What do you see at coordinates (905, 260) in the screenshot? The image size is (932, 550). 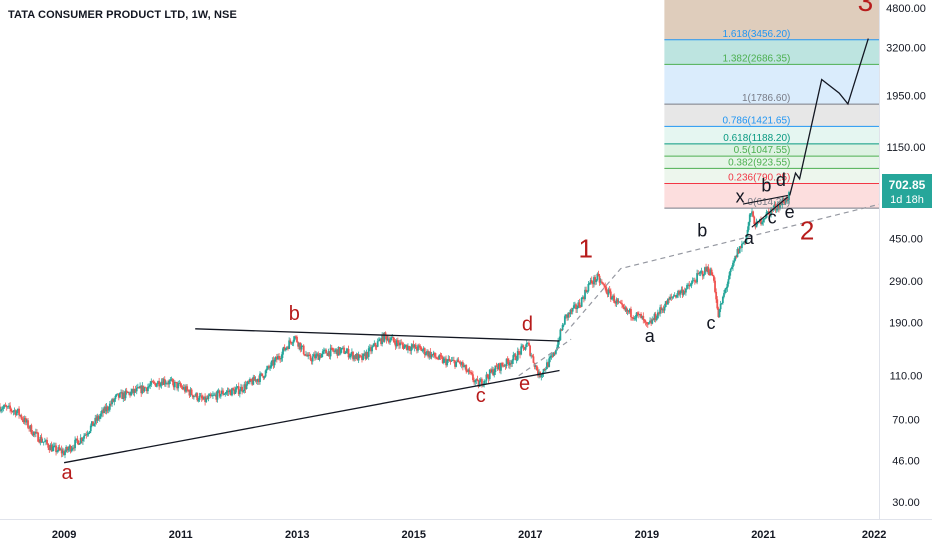 I see `price-axis` at bounding box center [905, 260].